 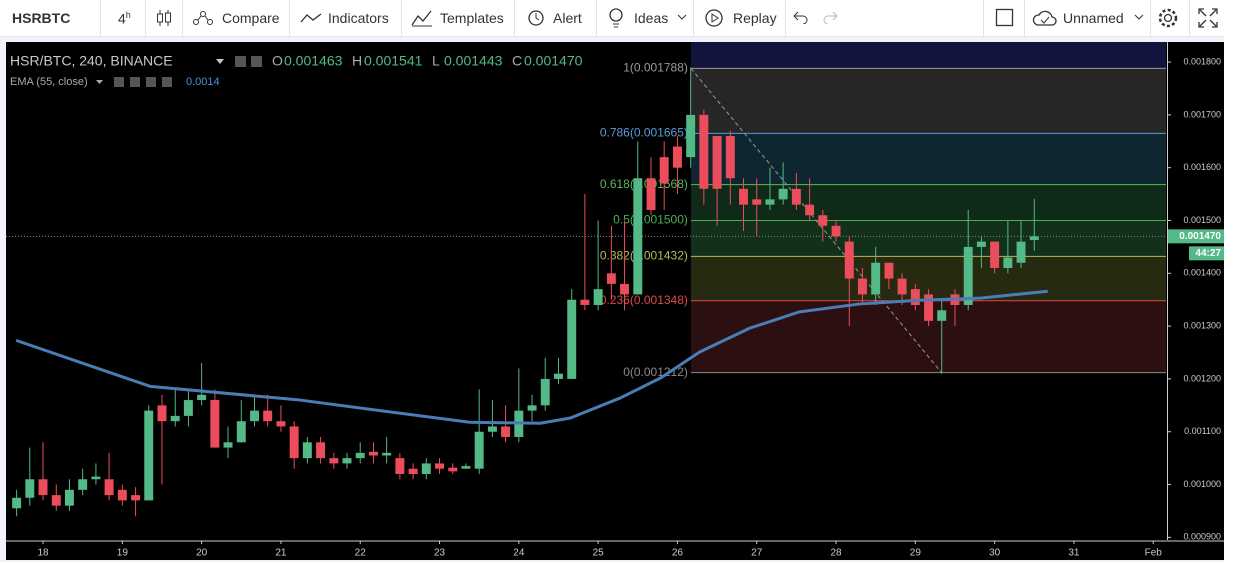 I want to click on x-tick-label: 31, so click(x=1074, y=553).